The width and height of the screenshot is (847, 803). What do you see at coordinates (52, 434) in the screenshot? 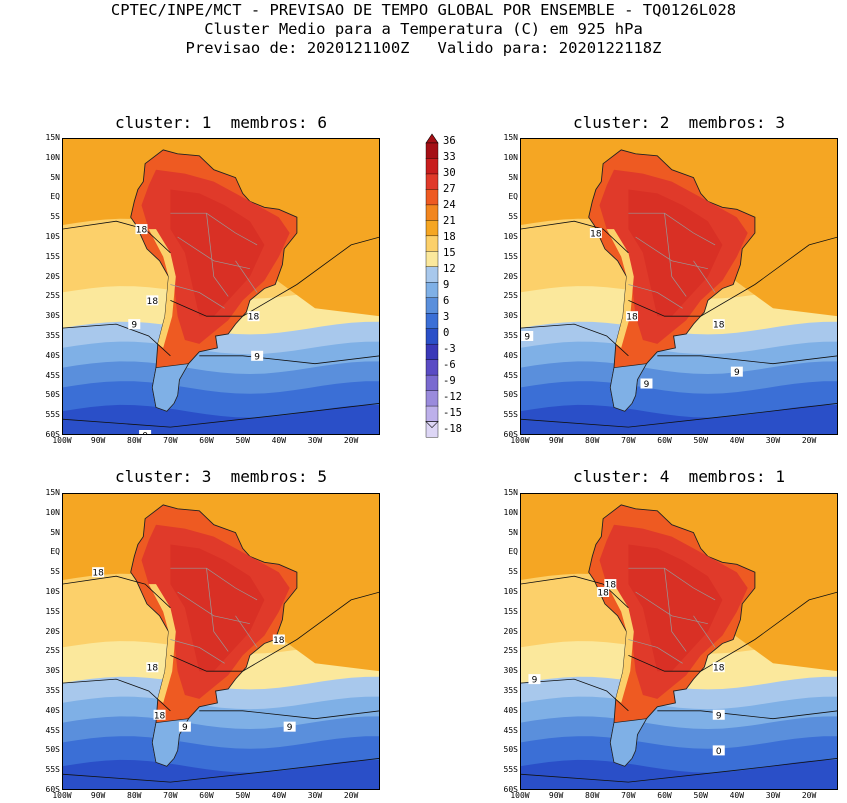
I see `lat-tick-label: 60S` at bounding box center [52, 434].